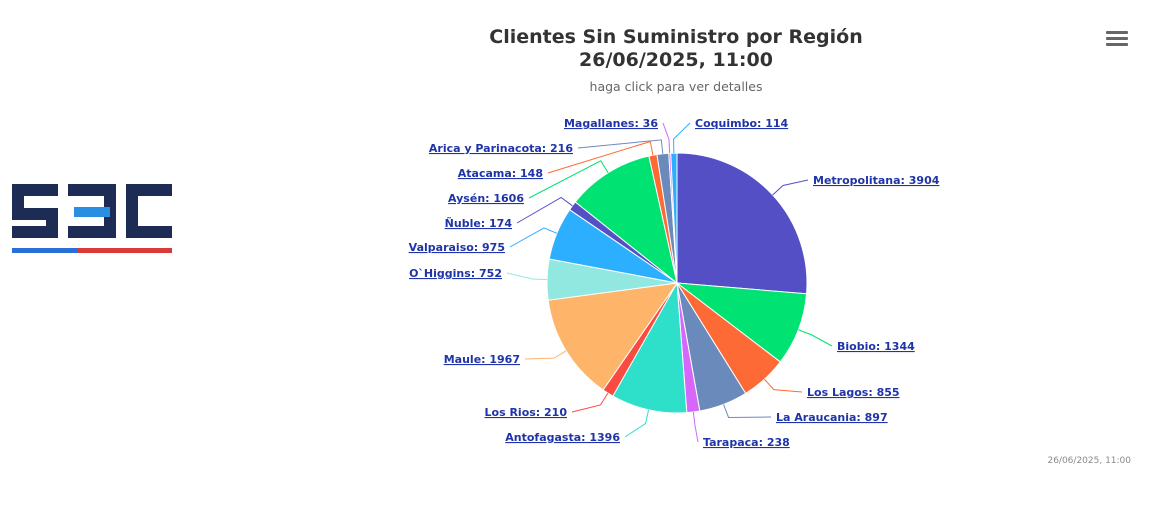 This screenshot has width=1159, height=523. Describe the element at coordinates (457, 247) in the screenshot. I see `data-label: Valparaiso: 975` at that location.